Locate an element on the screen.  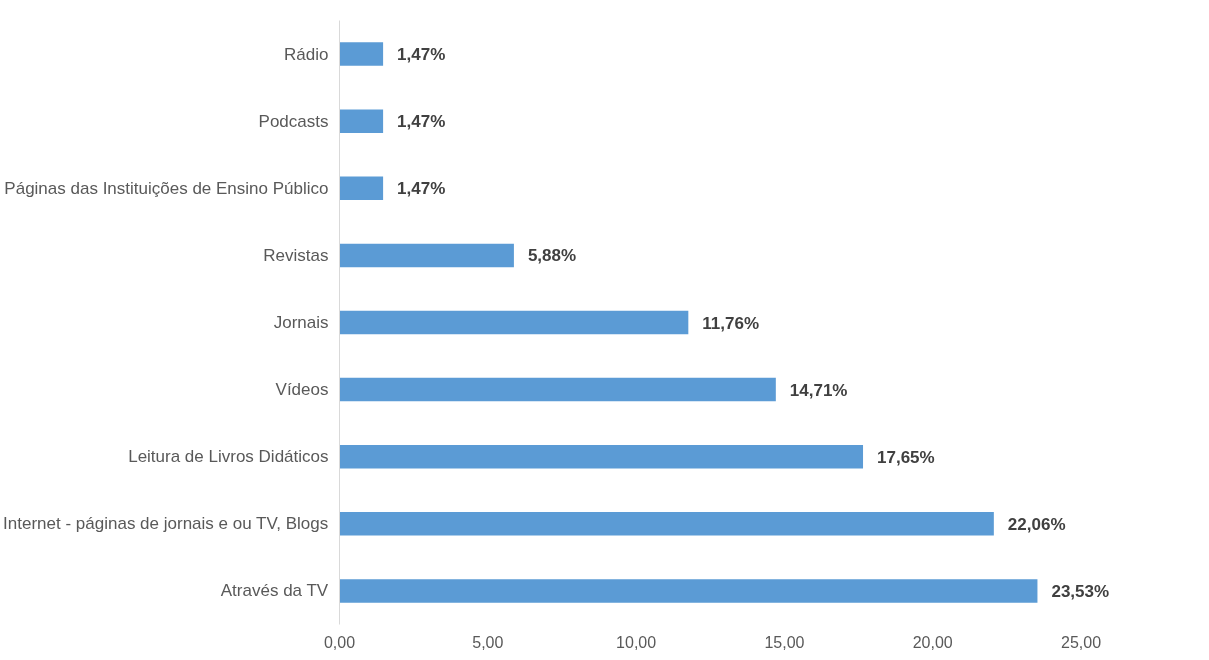
data-label: 14,71% is located at coordinates (818, 390).